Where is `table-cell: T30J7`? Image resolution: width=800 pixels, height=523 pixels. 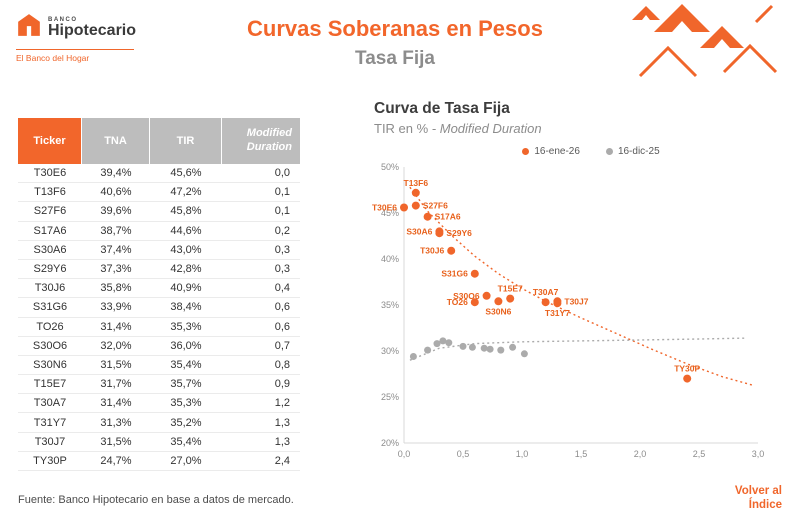 table-cell: T30J7 is located at coordinates (50, 441).